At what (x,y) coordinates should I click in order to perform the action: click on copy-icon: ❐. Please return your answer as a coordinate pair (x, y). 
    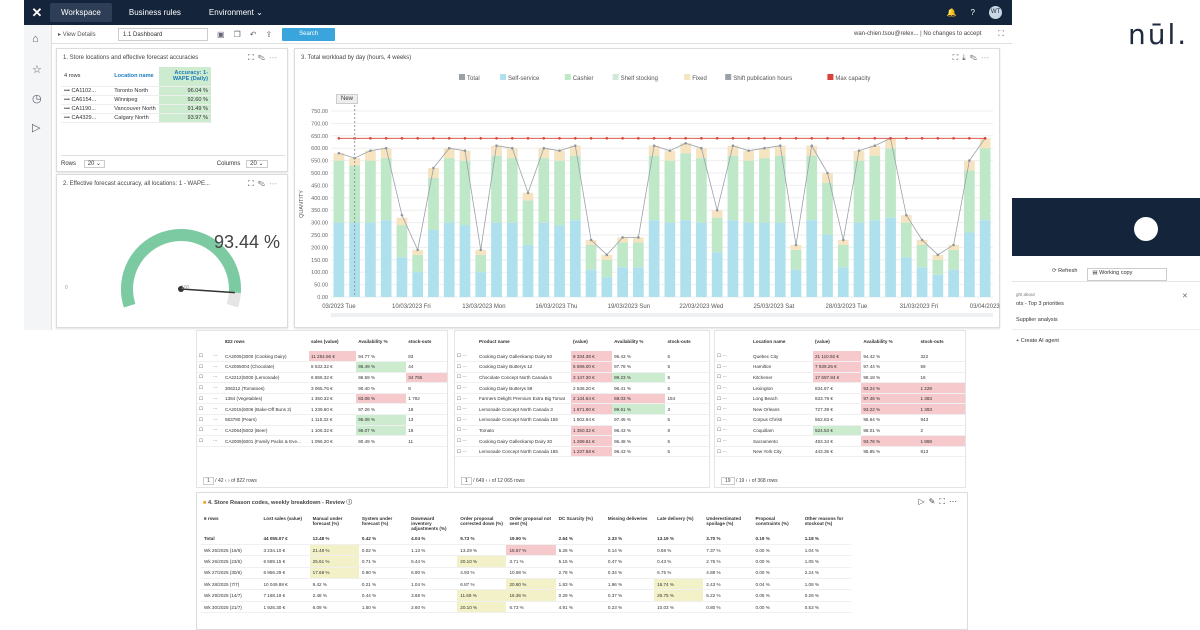
    Looking at the image, I should click on (237, 34).